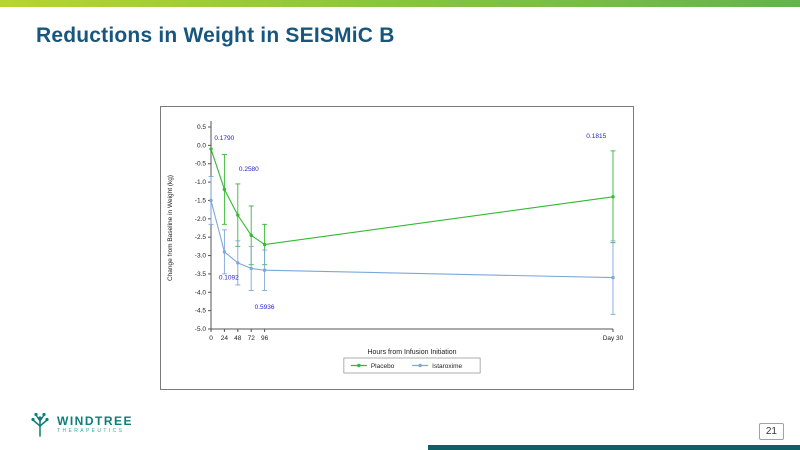  I want to click on svg-text: 0.0, so click(201, 145).